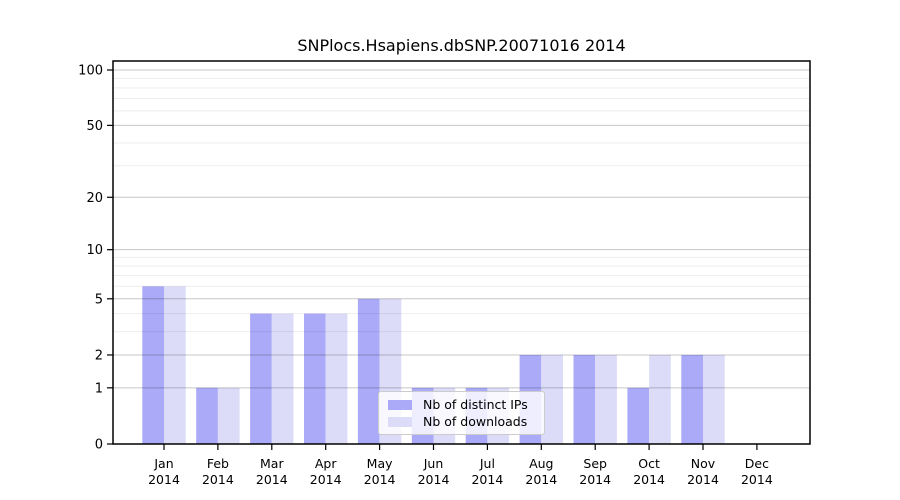 The width and height of the screenshot is (900, 500). Describe the element at coordinates (94, 198) in the screenshot. I see `y-tick-label-20: 20` at that location.